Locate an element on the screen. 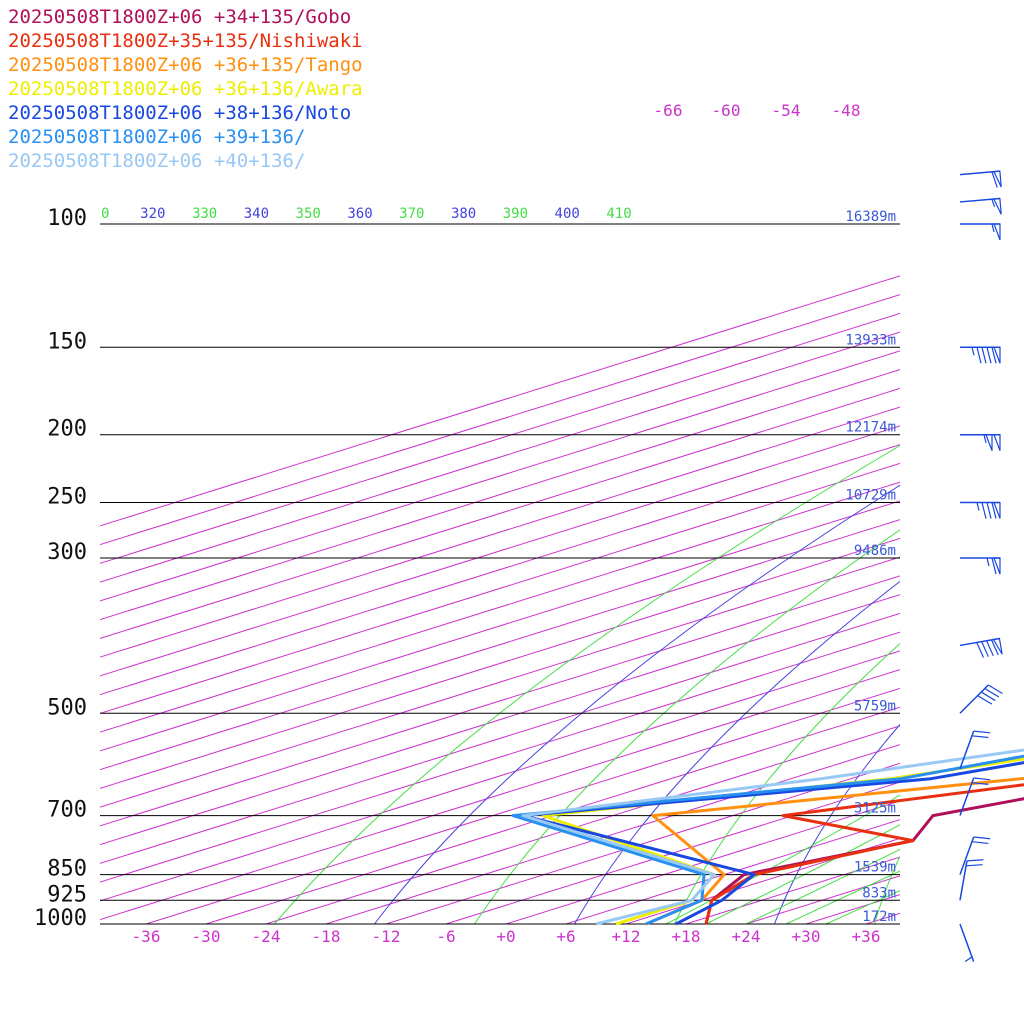 Image resolution: width=1024 pixels, height=1024 pixels. temperature-tick-label: -18 is located at coordinates (326, 936).